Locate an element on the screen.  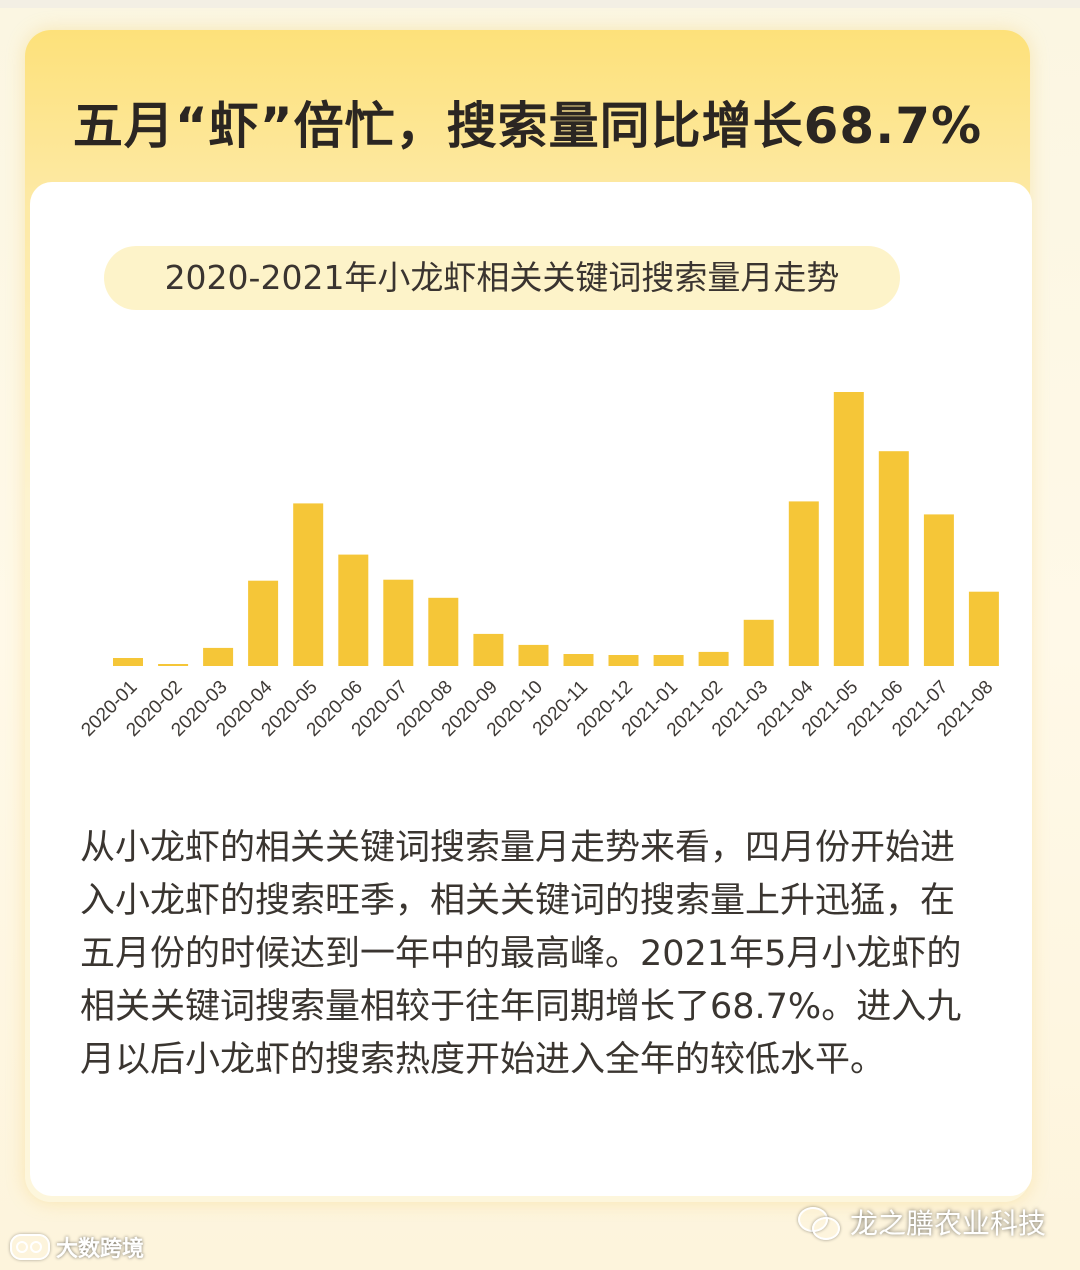
top-strip is located at coordinates (540, 4).